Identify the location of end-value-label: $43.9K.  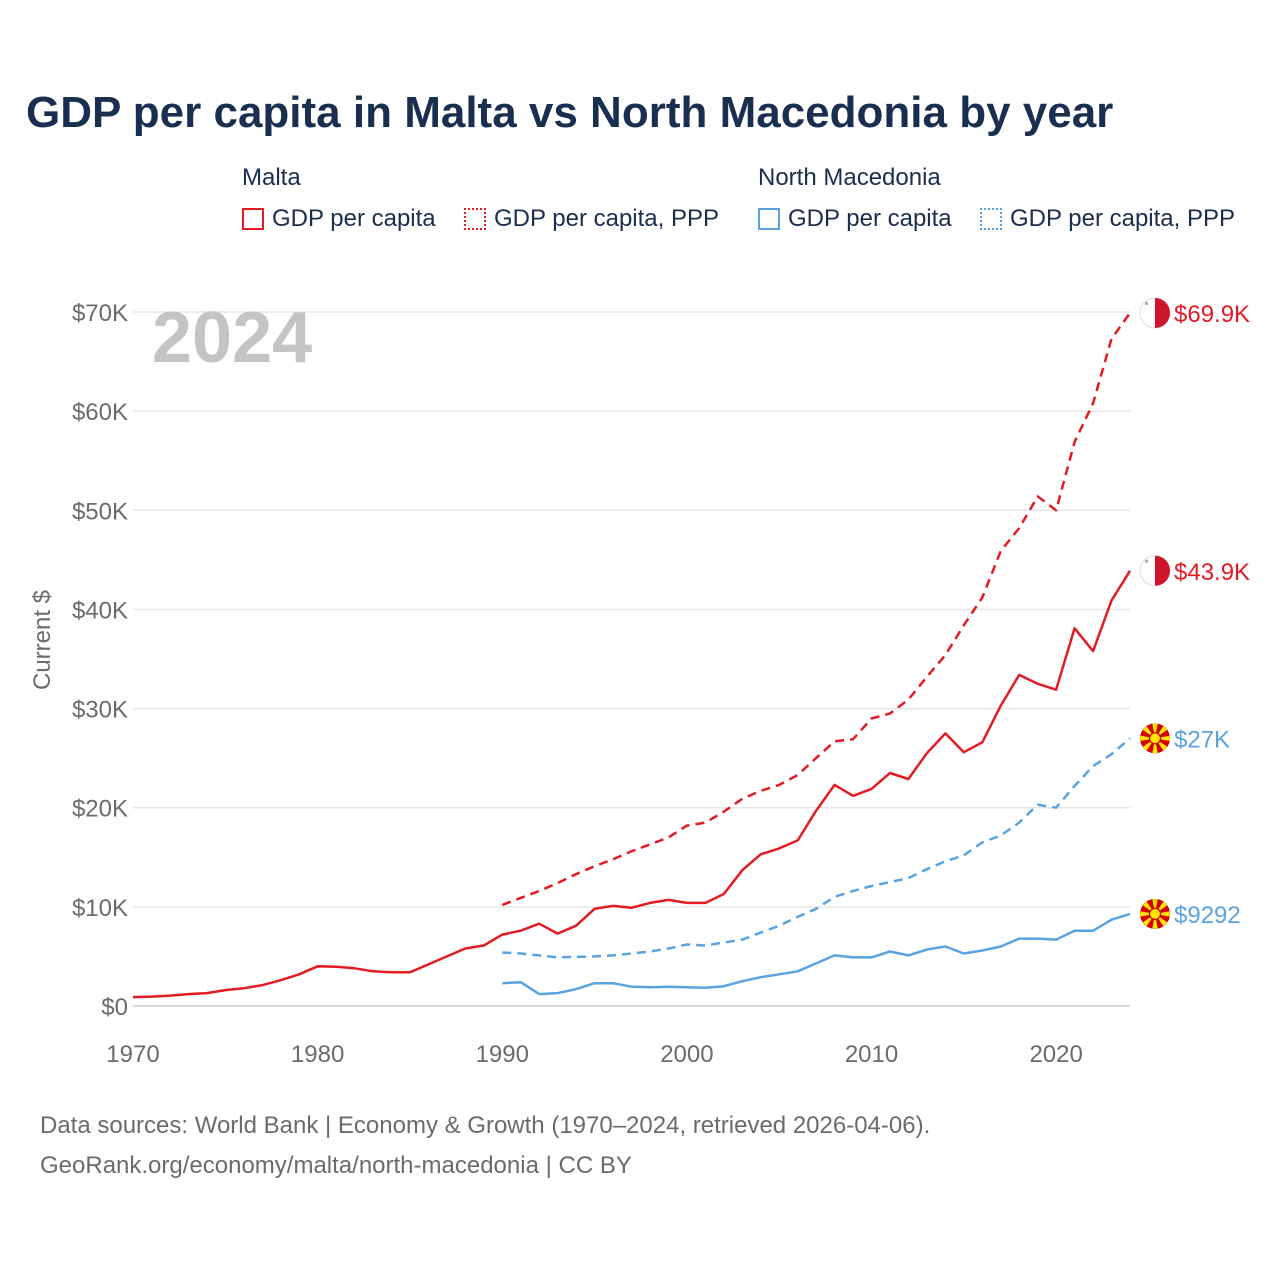
(1212, 572).